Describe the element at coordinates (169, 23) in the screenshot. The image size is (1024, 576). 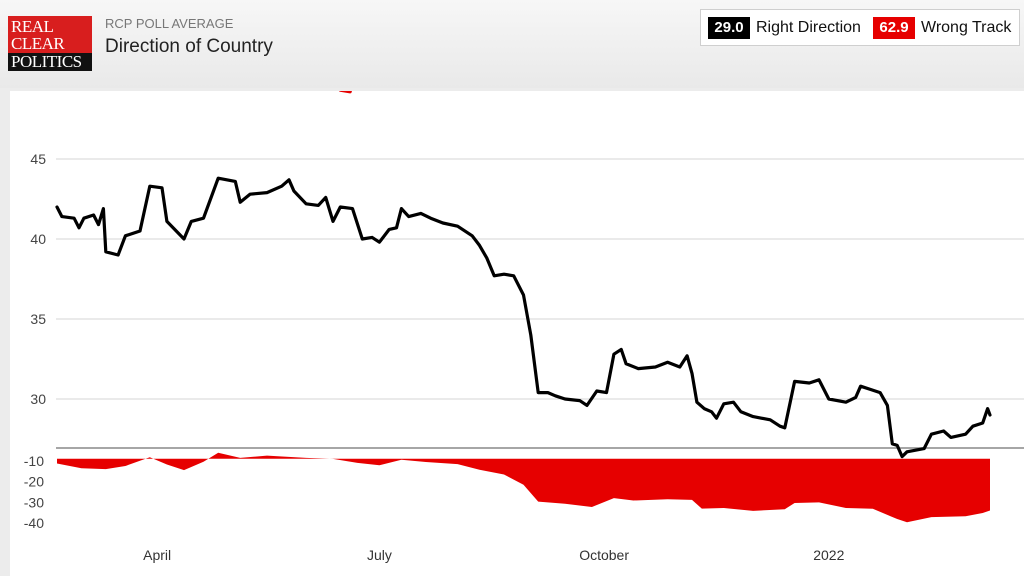
I see `poll-average-kicker: RCP POLL AVERAGE` at that location.